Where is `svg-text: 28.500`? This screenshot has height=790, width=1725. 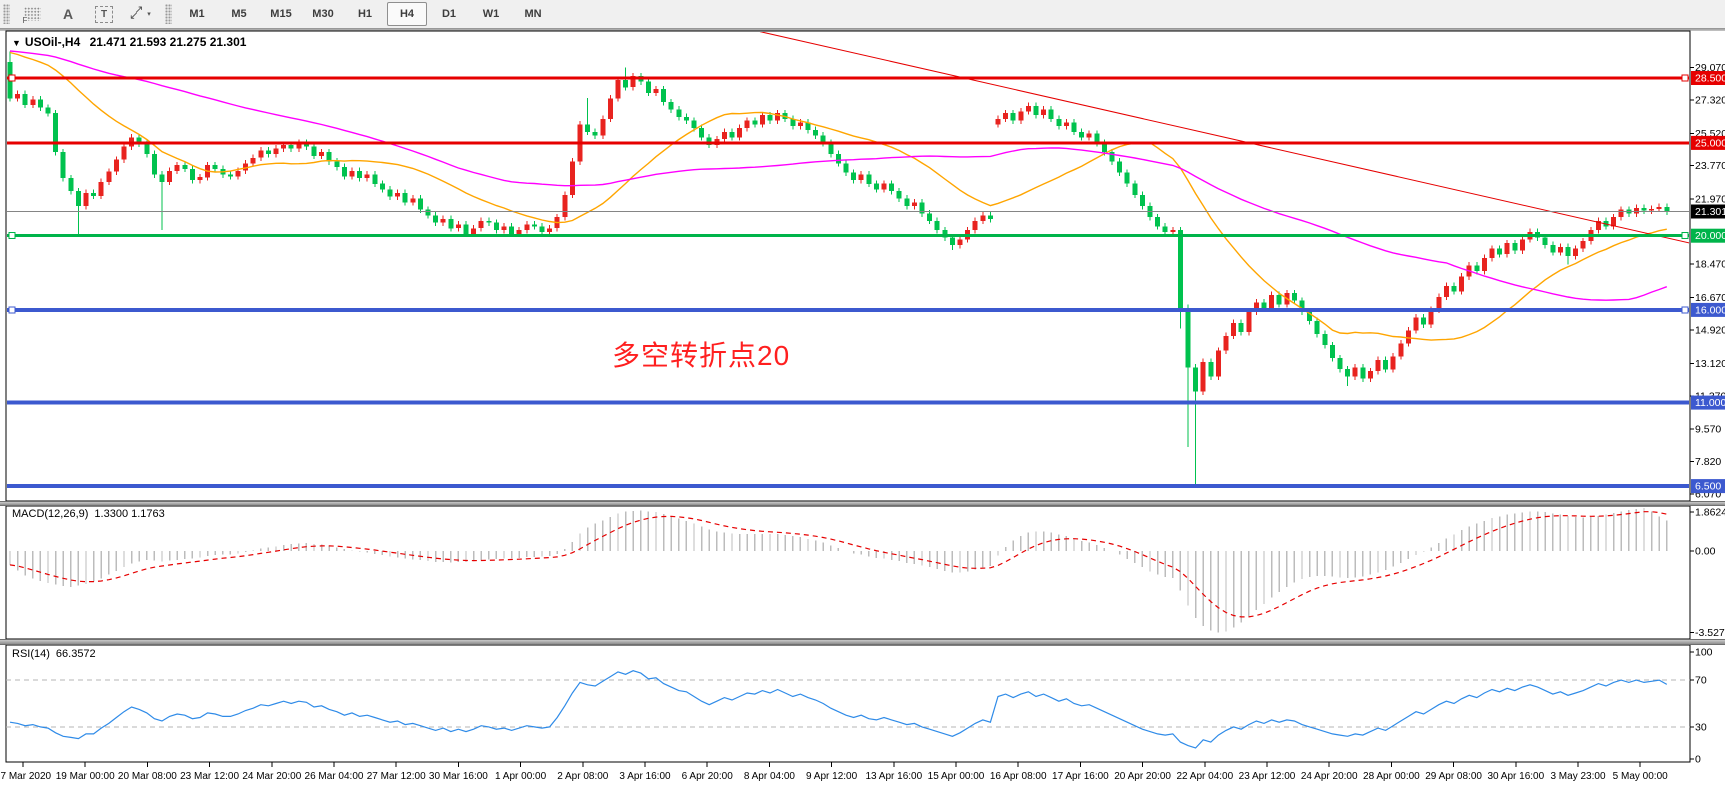
svg-text: 28.500 is located at coordinates (1710, 79).